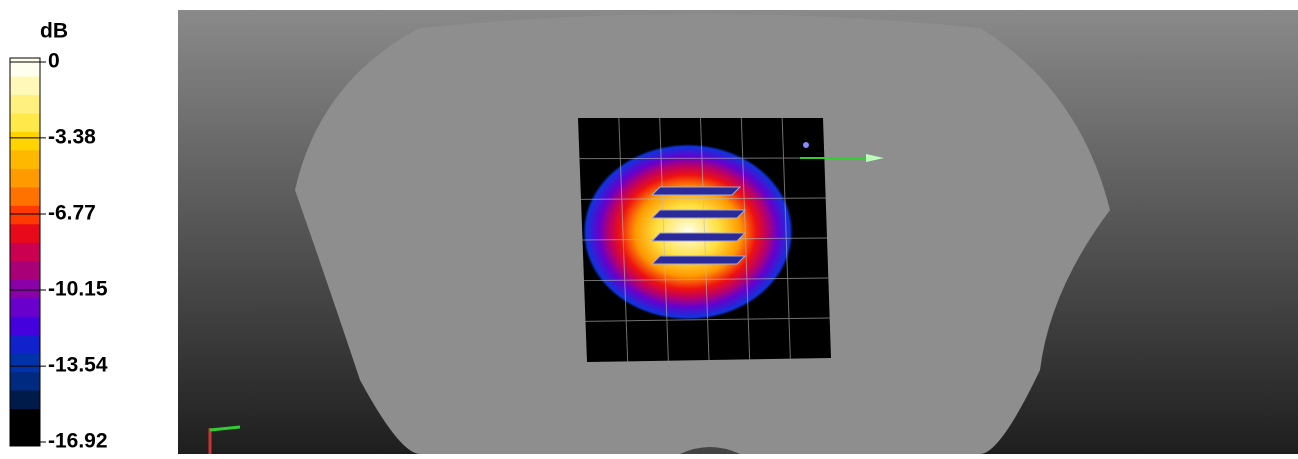  I want to click on probe-marker, so click(806, 145).